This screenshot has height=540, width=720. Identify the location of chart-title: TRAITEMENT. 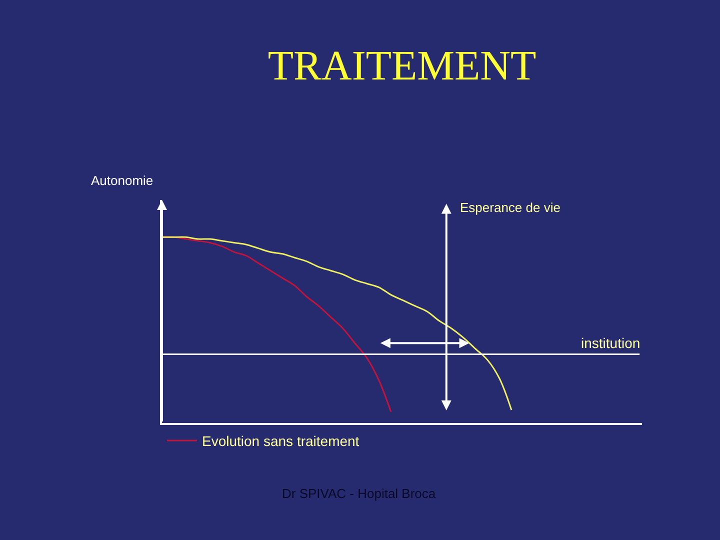
(402, 67).